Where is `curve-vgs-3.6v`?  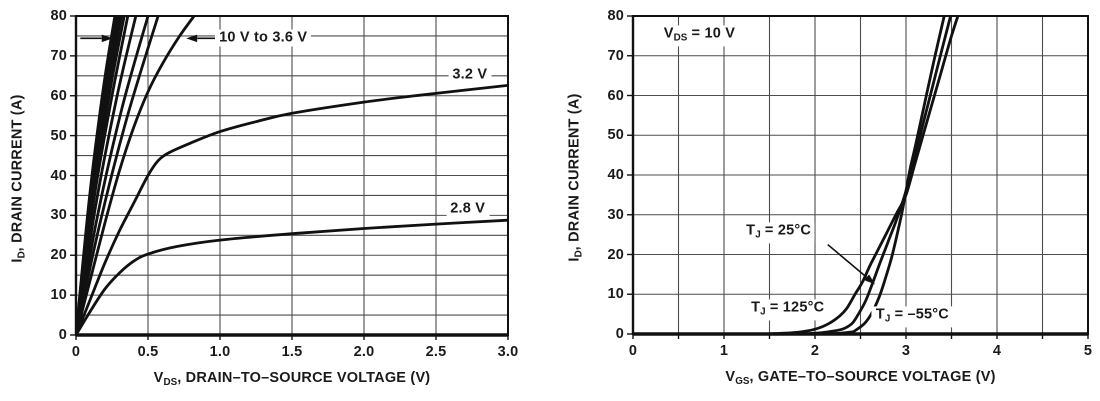
curve-vgs-3.6v is located at coordinates (136, 176).